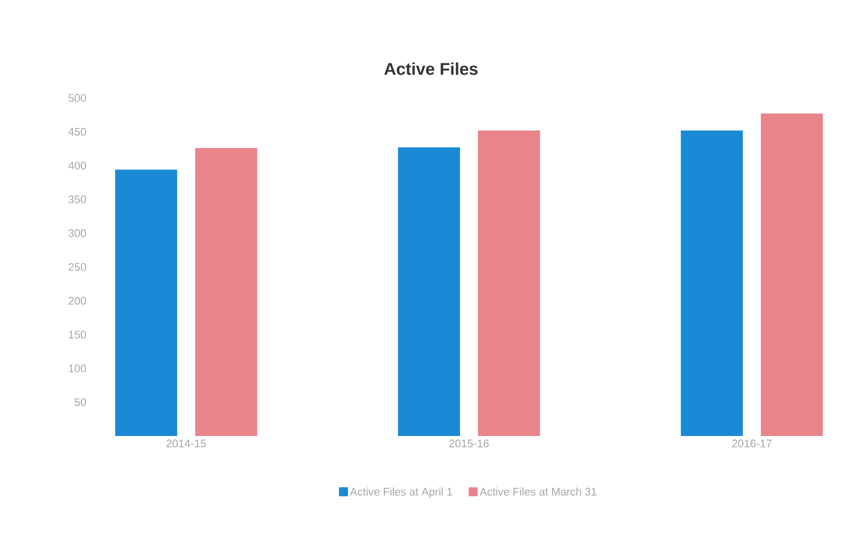 This screenshot has height=534, width=848. What do you see at coordinates (752, 444) in the screenshot?
I see `x-tick-label: 2016-17` at bounding box center [752, 444].